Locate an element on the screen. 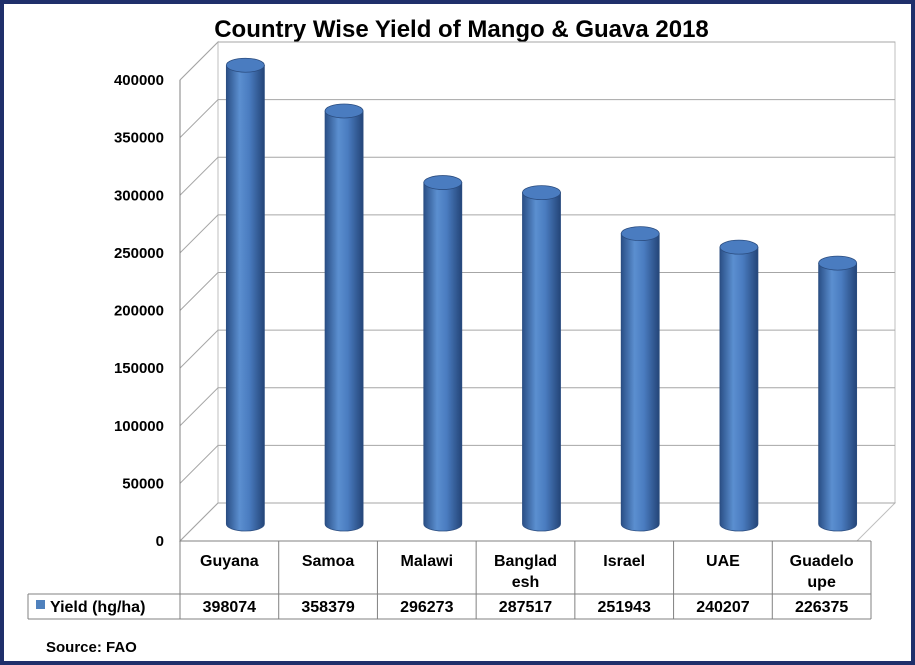 This screenshot has width=915, height=665. x-tick-label: UAE is located at coordinates (723, 561).